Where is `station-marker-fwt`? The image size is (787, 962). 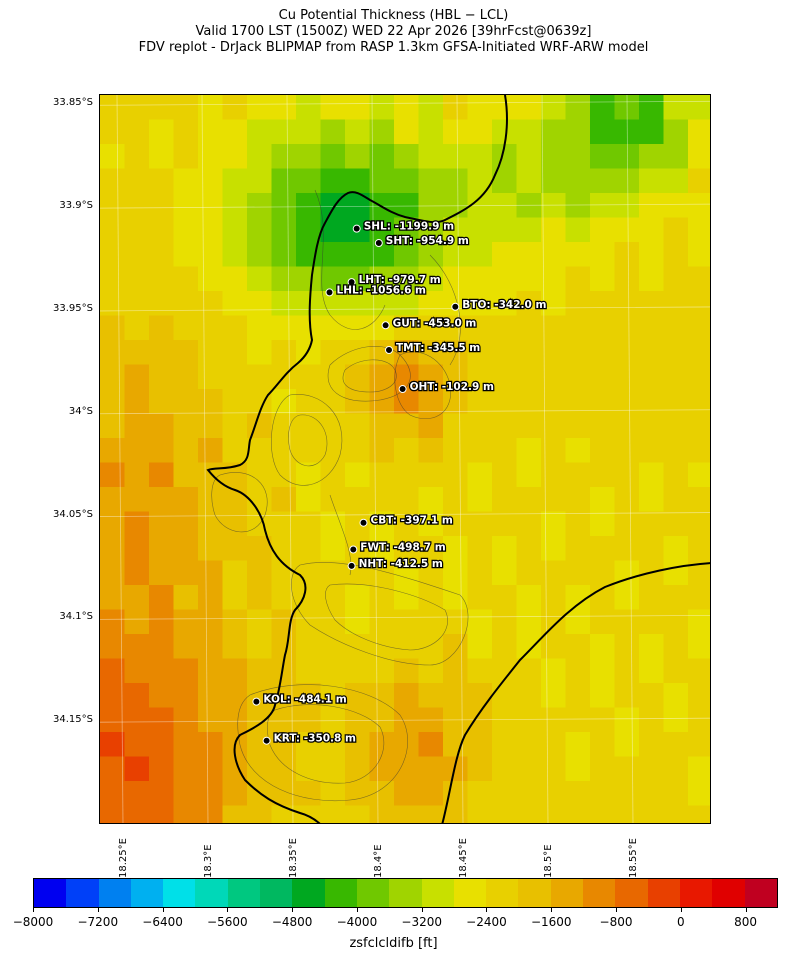 station-marker-fwt is located at coordinates (353, 549).